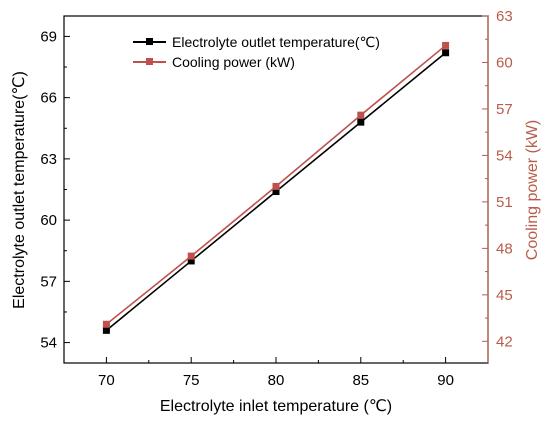 The image size is (550, 421). Describe the element at coordinates (48, 281) in the screenshot. I see `left-tick-label-57: 57` at that location.